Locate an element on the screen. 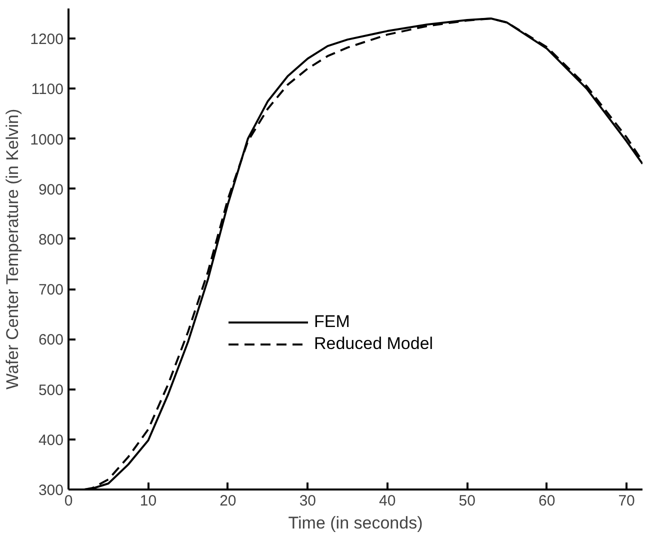  x-tick-label: 40 is located at coordinates (387, 501).